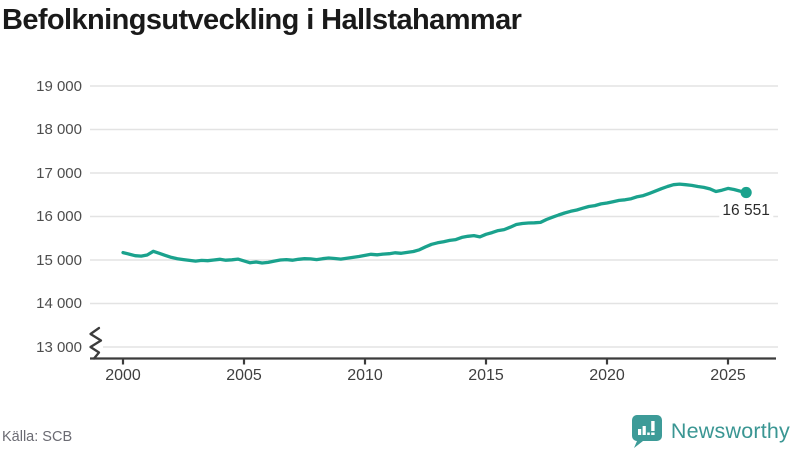 The image size is (800, 450). What do you see at coordinates (436, 223) in the screenshot?
I see `population-line` at bounding box center [436, 223].